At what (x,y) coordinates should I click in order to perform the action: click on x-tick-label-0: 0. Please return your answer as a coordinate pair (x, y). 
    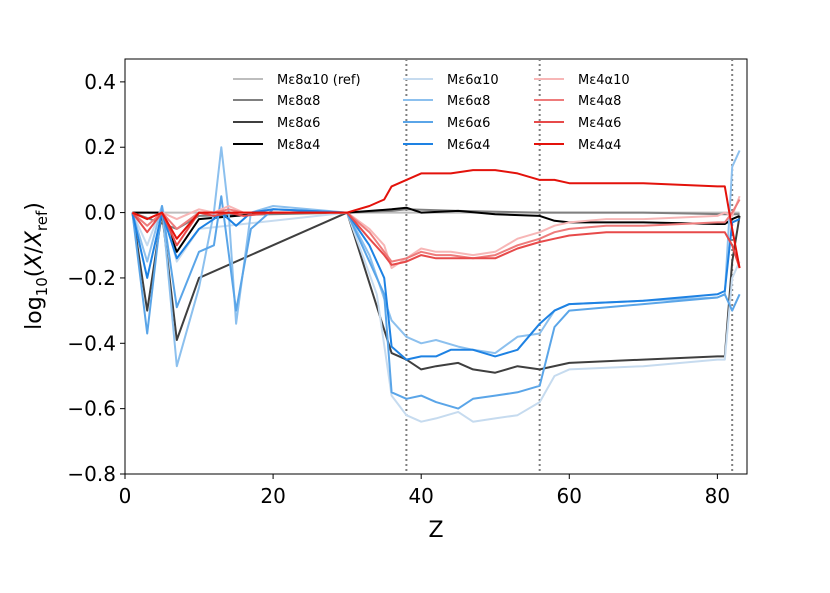
    Looking at the image, I should click on (125, 496).